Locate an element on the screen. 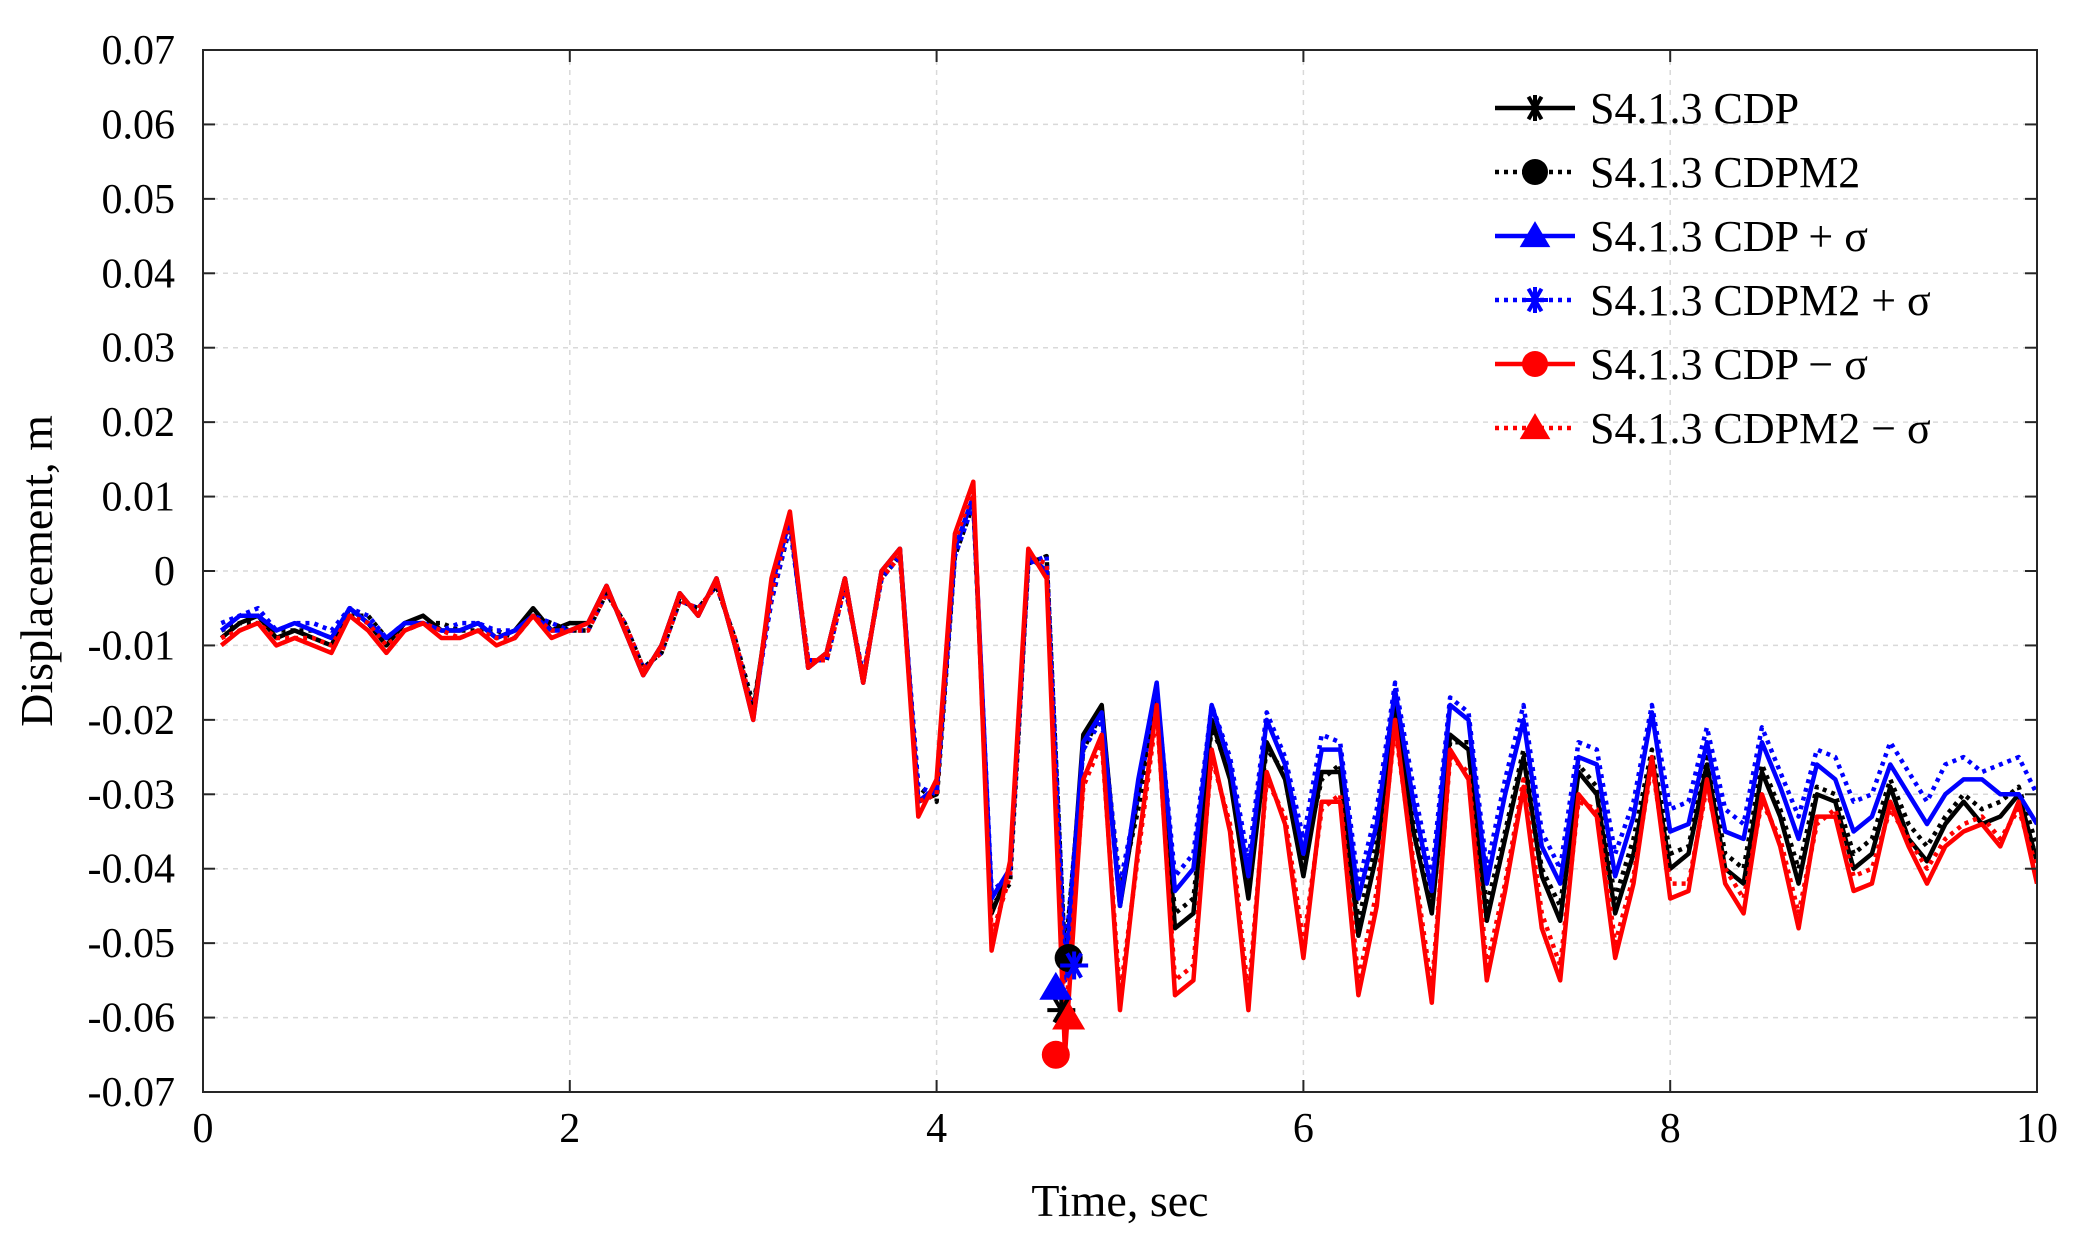 The image size is (2078, 1247). legend-item: S4.1.3 CDP is located at coordinates (1647, 108).